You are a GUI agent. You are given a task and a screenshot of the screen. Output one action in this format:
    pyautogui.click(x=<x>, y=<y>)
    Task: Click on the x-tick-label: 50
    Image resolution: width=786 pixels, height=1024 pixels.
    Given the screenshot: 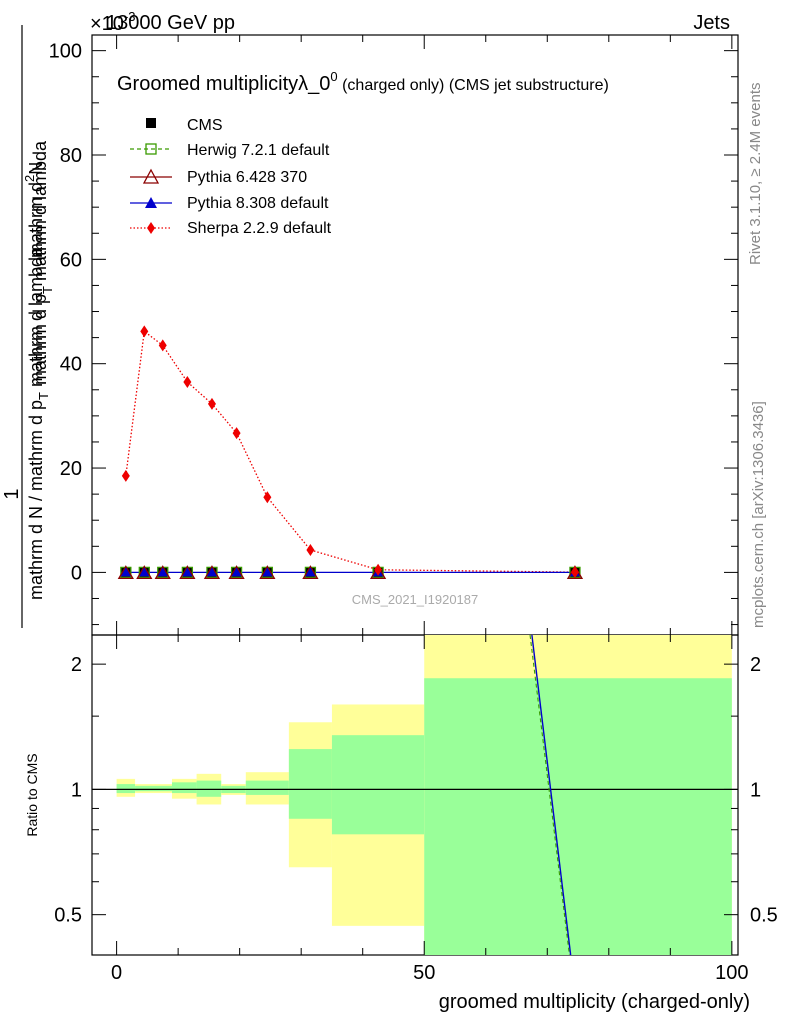 What is the action you would take?
    pyautogui.click(x=424, y=973)
    